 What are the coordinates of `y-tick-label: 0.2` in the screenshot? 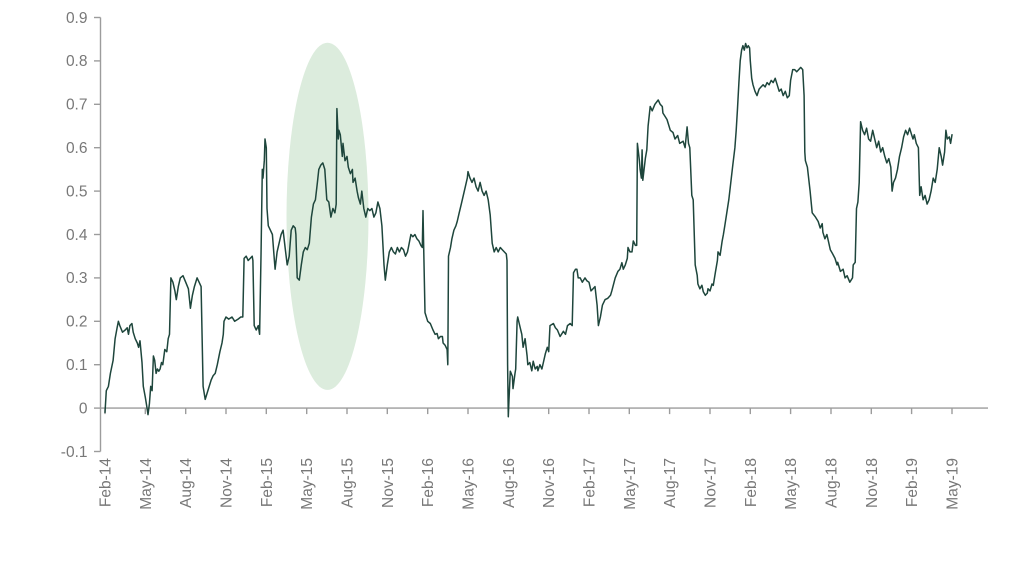 It's located at (77, 322).